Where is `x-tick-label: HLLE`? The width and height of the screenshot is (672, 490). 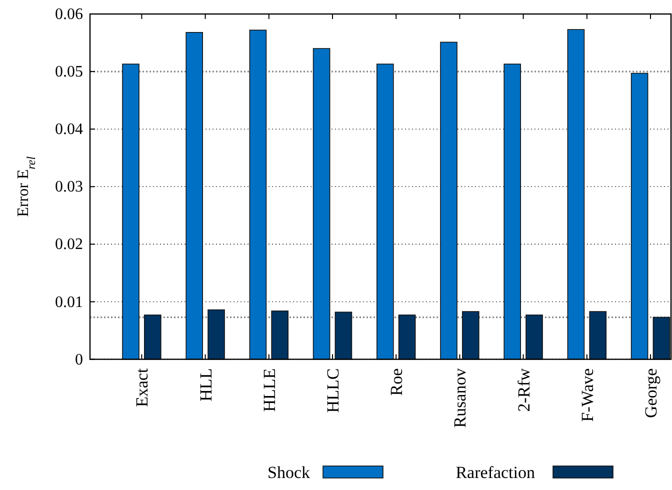
x-tick-label: HLLE is located at coordinates (269, 390).